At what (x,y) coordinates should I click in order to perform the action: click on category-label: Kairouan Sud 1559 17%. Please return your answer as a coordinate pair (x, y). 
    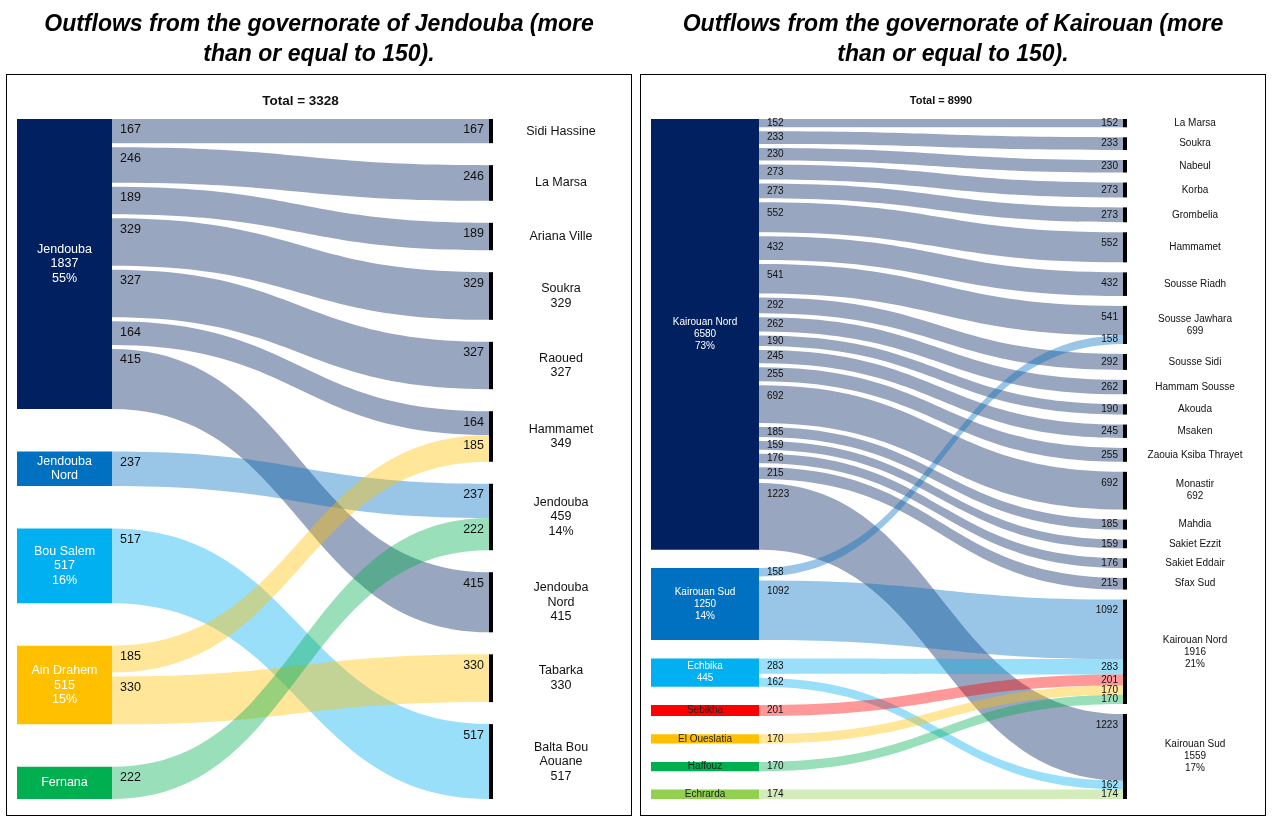
    Looking at the image, I should click on (1195, 756).